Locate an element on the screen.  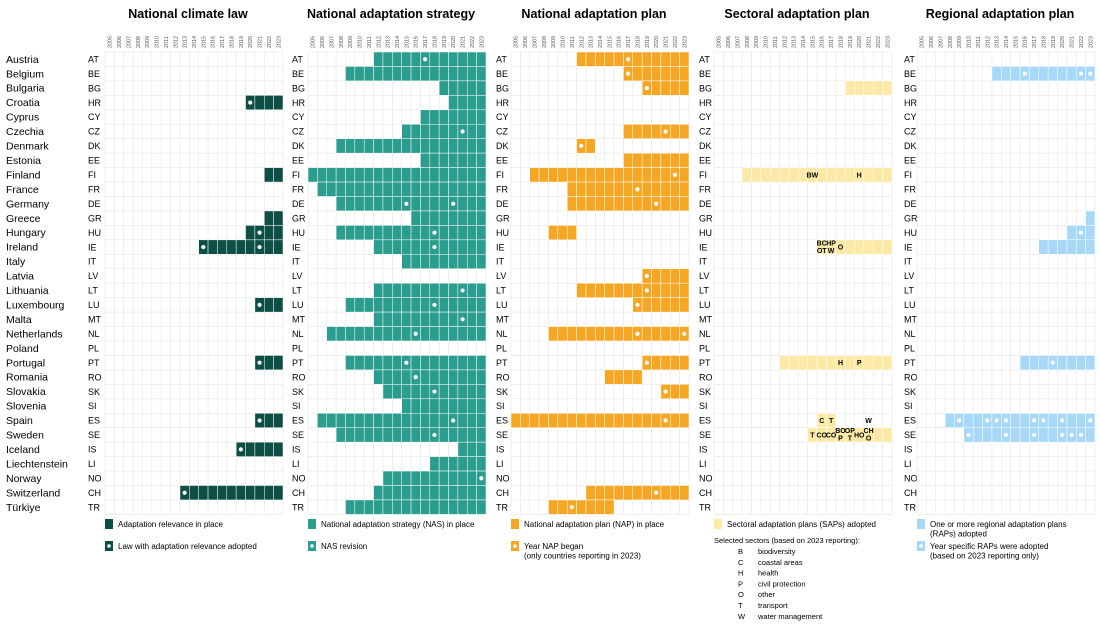
cell-FR-2017 is located at coordinates (425, 189).